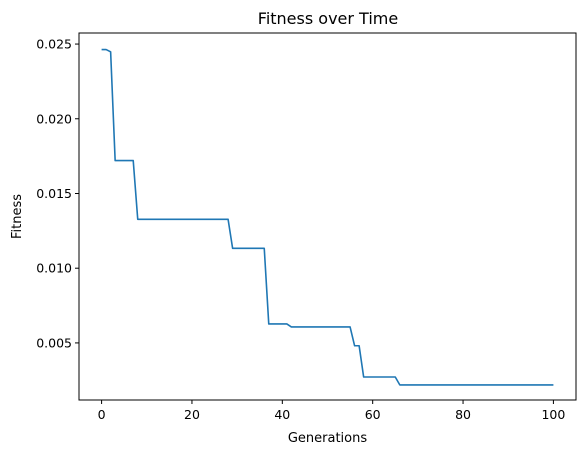  I want to click on x-tick-label: 20, so click(192, 414).